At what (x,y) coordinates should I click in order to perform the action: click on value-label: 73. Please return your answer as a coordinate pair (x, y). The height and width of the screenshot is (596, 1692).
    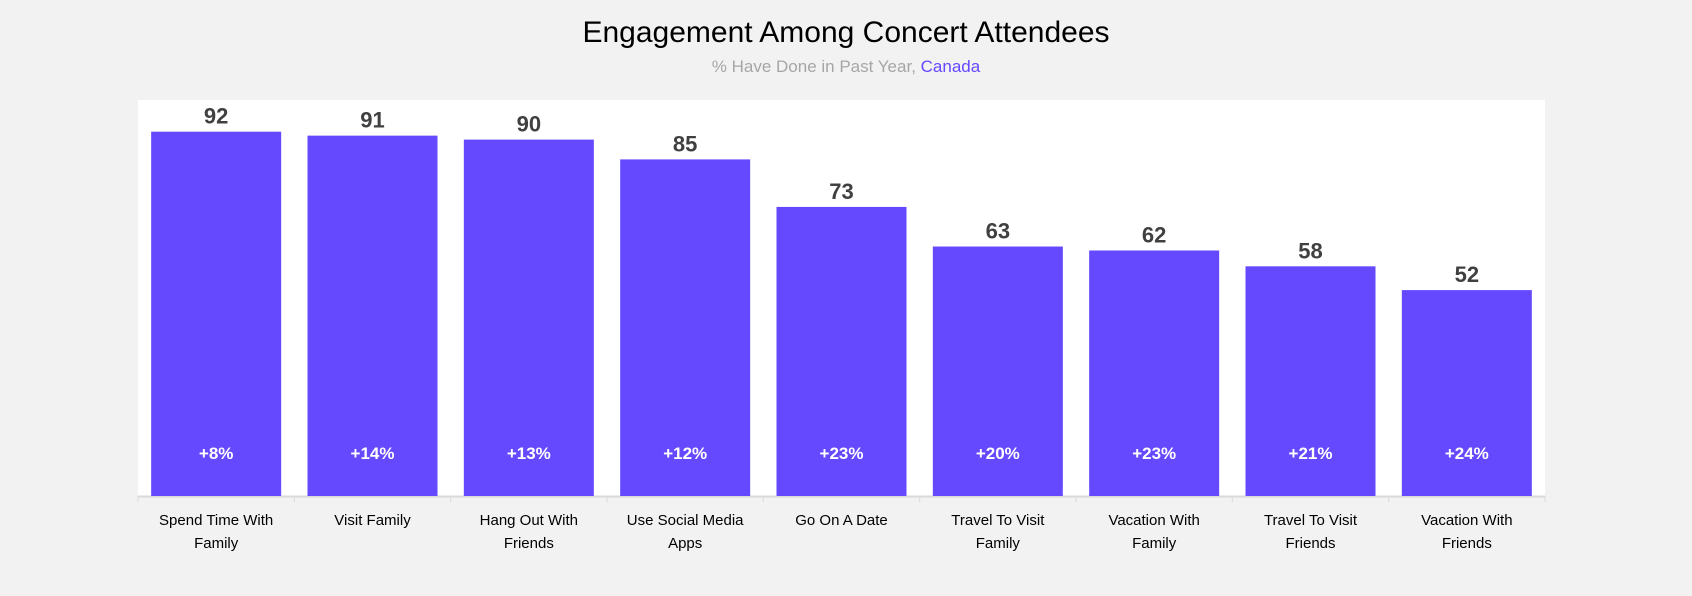
    Looking at the image, I should click on (841, 191).